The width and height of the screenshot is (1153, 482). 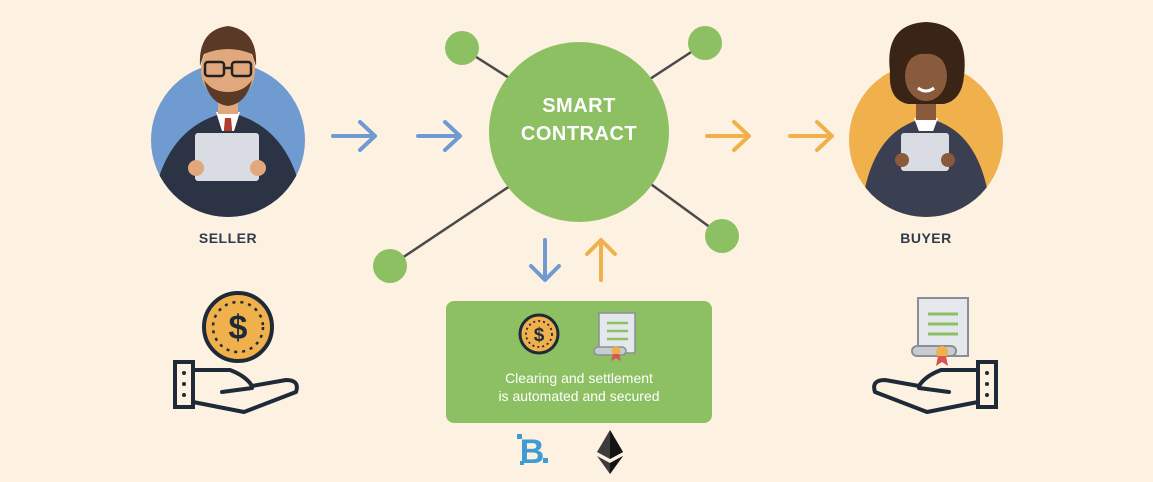 What do you see at coordinates (228, 121) in the screenshot?
I see `seller-avatar` at bounding box center [228, 121].